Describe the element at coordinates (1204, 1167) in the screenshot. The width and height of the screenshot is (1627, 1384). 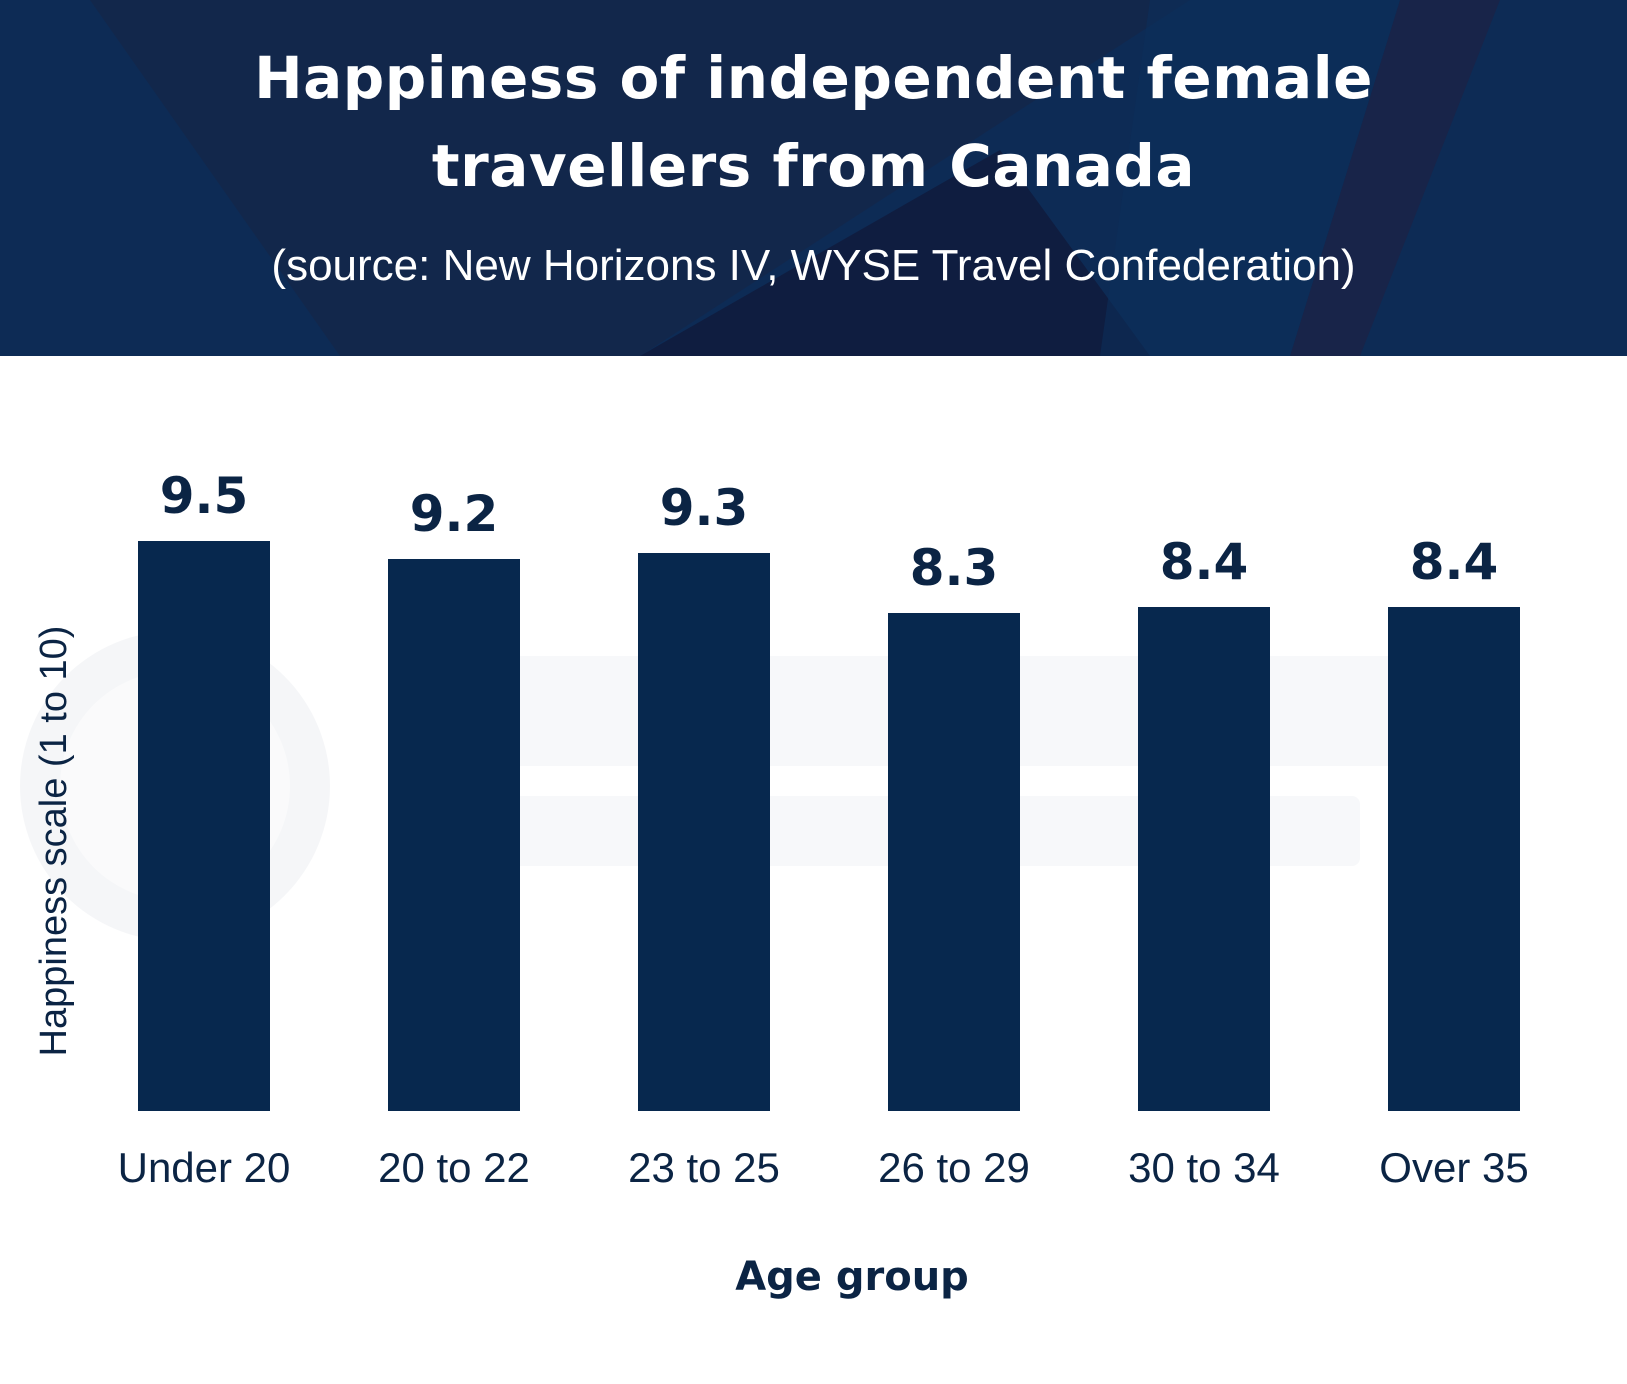
I see `x-tick-label-4: 30 to 34` at that location.